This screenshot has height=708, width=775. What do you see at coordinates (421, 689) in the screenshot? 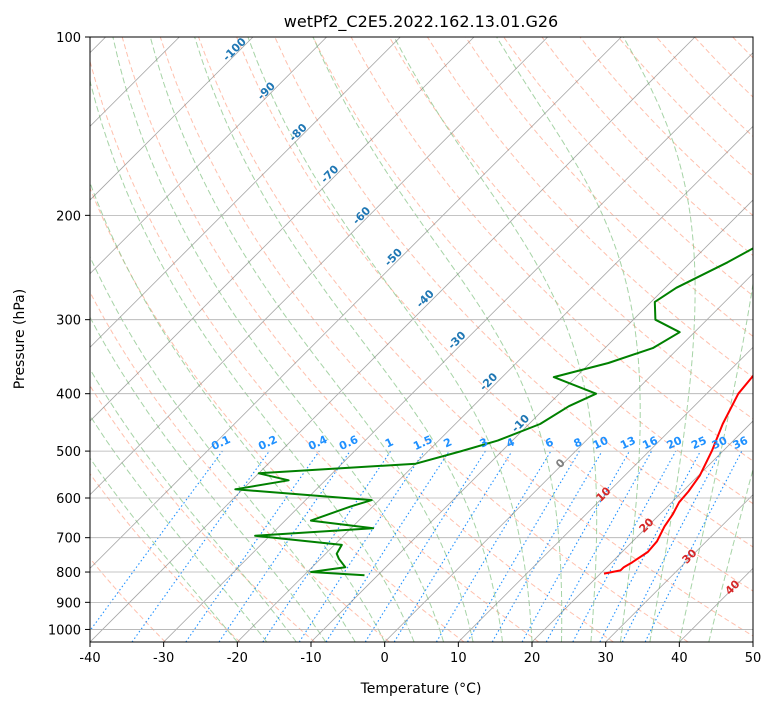
I see `x-axis-label: Temperature (°C)` at bounding box center [421, 689].